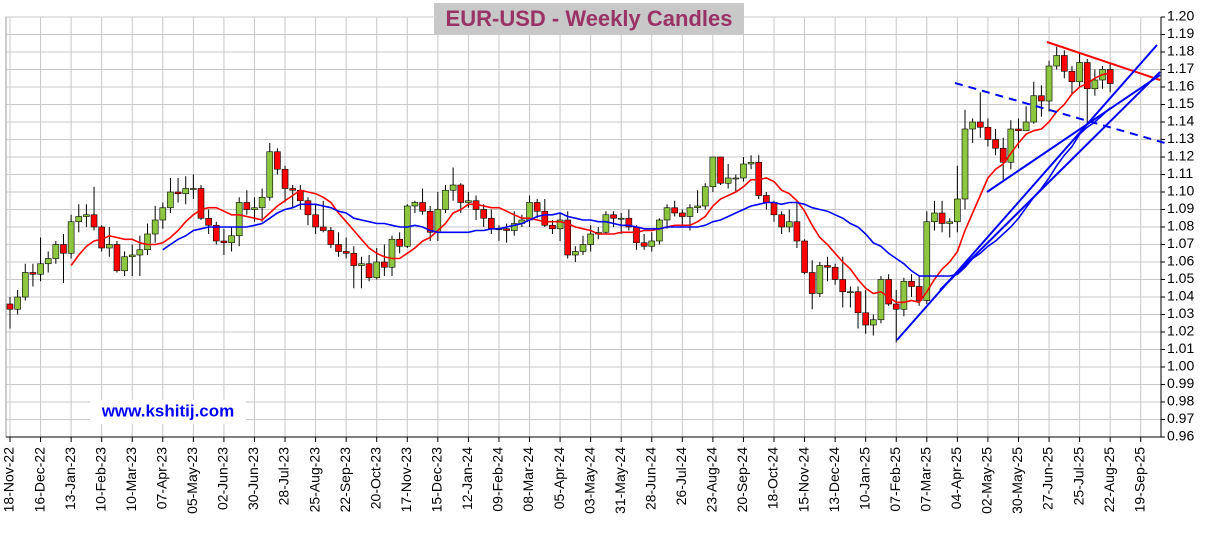 Image resolution: width=1211 pixels, height=546 pixels. What do you see at coordinates (1180, 366) in the screenshot?
I see `y-tick-label: 1.00` at bounding box center [1180, 366].